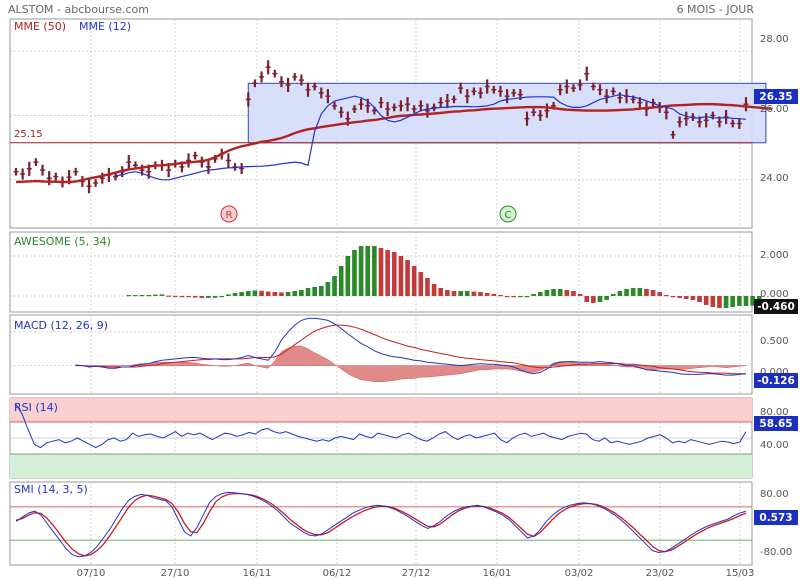 The width and height of the screenshot is (800, 580). What do you see at coordinates (105, 26) in the screenshot?
I see `legend-mme-short: MME (12)` at bounding box center [105, 26].